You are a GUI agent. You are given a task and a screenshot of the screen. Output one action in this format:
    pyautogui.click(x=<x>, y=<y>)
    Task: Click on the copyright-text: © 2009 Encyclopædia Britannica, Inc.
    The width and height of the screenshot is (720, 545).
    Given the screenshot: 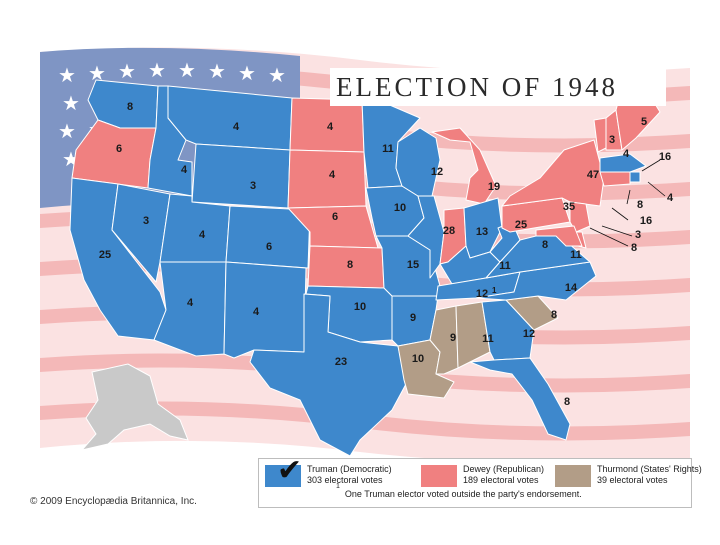 What is the action you would take?
    pyautogui.click(x=113, y=501)
    